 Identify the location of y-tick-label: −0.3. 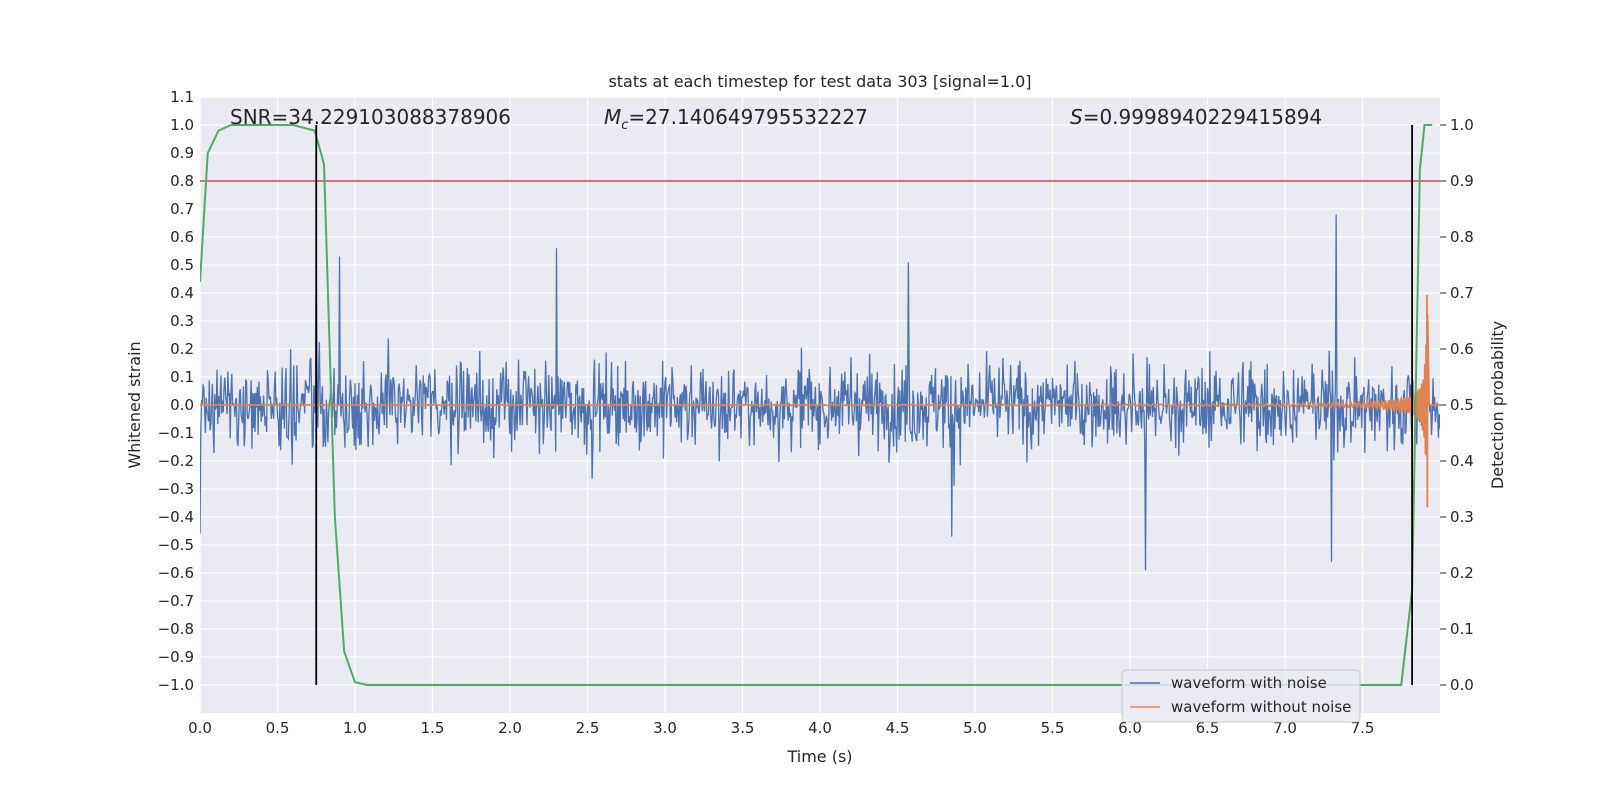
(176, 489).